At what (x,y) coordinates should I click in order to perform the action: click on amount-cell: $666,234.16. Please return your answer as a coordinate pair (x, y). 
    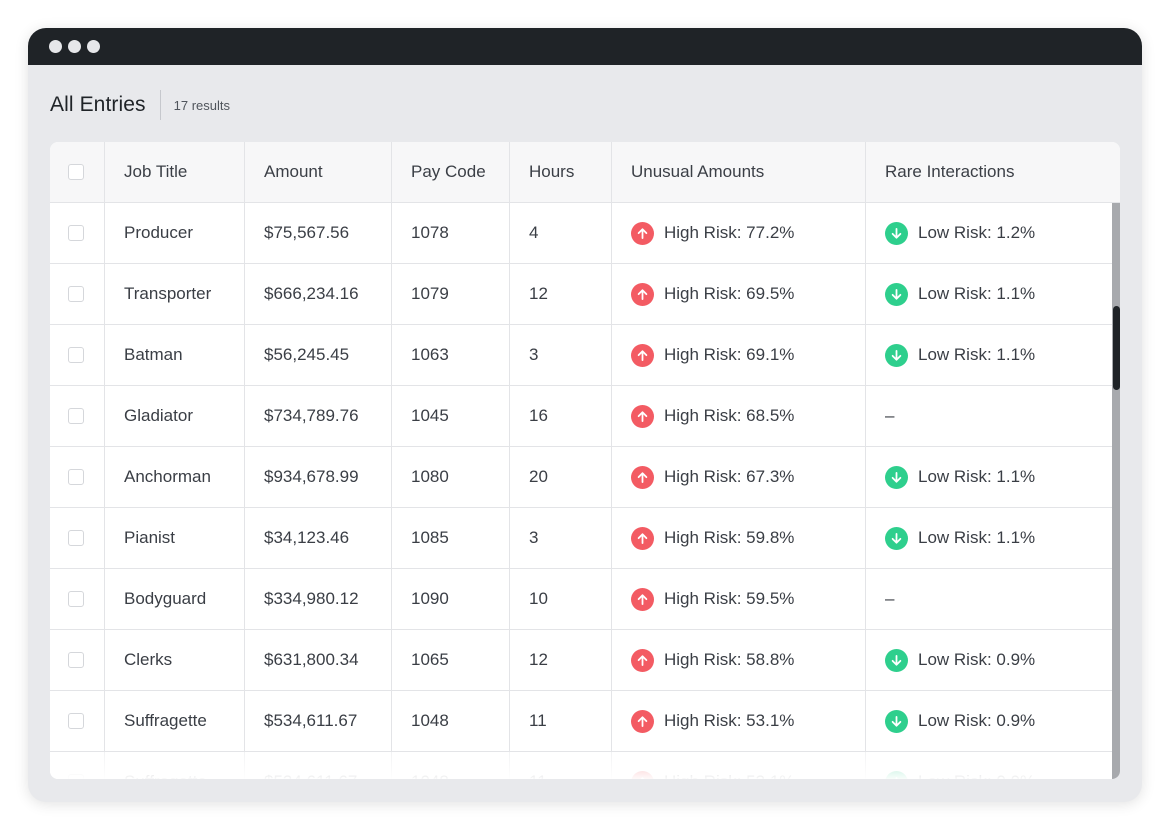
    Looking at the image, I should click on (318, 294).